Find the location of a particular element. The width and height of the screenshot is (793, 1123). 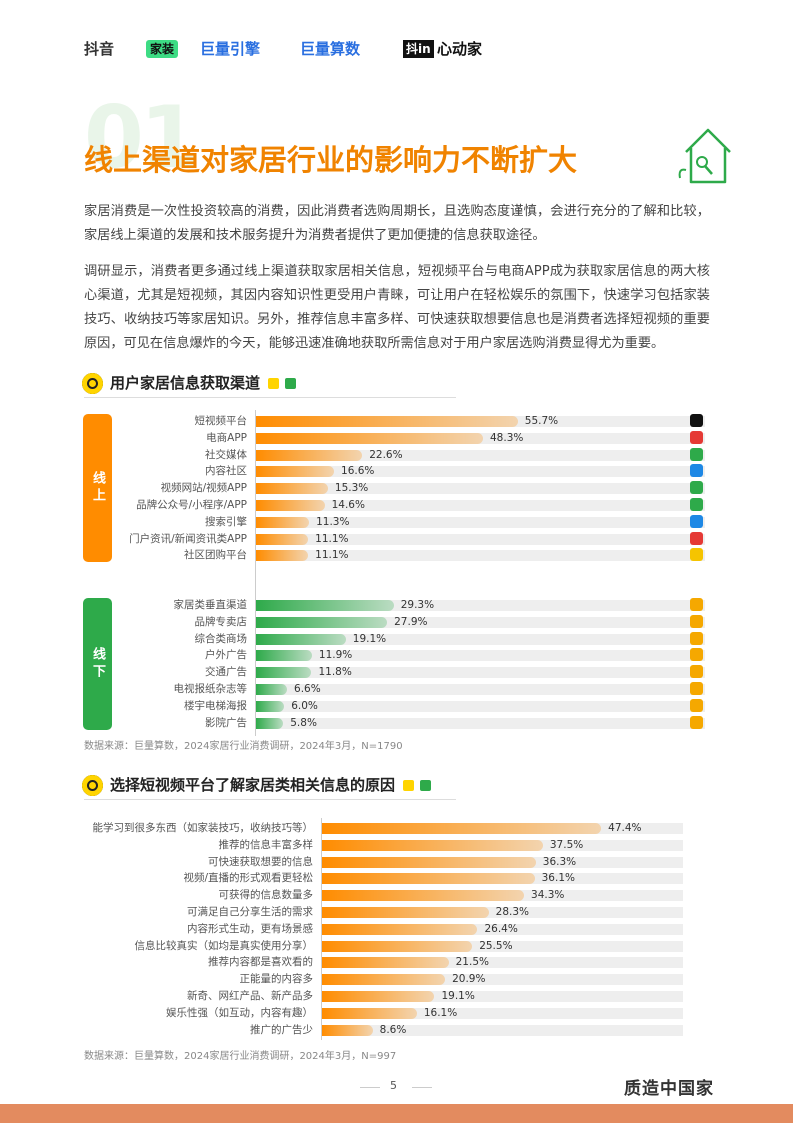

value-label: 34.3% is located at coordinates (548, 895).